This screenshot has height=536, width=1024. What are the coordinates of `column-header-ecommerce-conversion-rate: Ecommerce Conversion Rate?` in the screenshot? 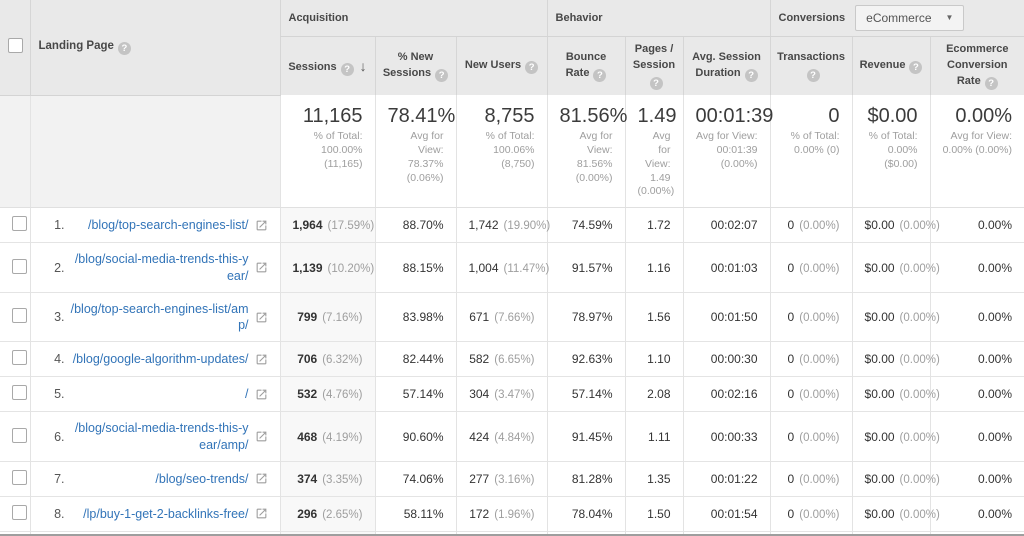 It's located at (976, 65).